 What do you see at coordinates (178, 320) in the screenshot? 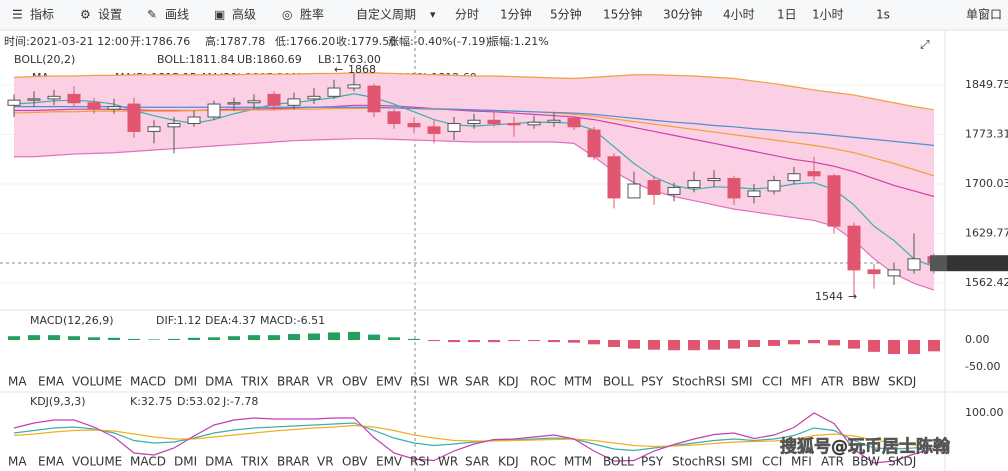
I see `legend-text: DIF:1.12` at bounding box center [178, 320].